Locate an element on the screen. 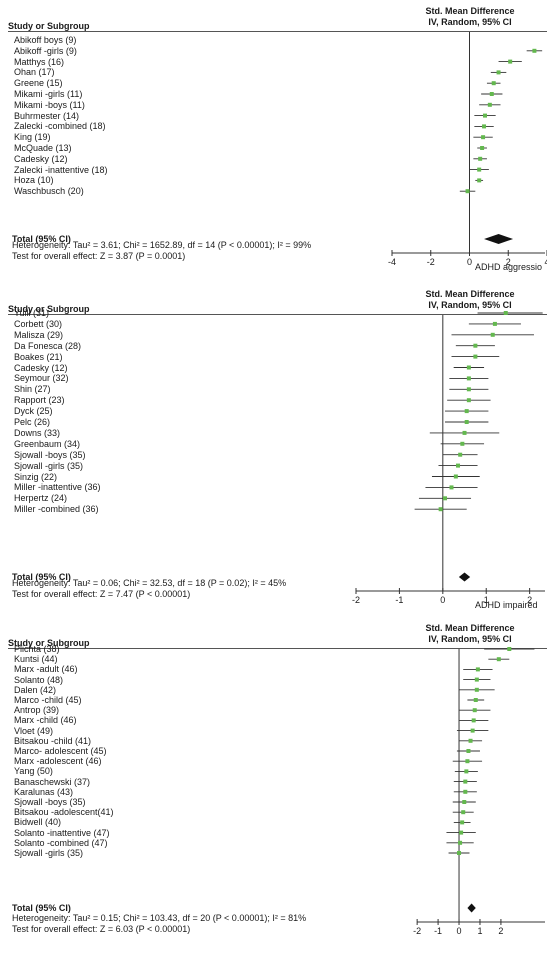 Image resolution: width=547 pixels, height=961 pixels. study-label: Shin (27) is located at coordinates (32, 389).